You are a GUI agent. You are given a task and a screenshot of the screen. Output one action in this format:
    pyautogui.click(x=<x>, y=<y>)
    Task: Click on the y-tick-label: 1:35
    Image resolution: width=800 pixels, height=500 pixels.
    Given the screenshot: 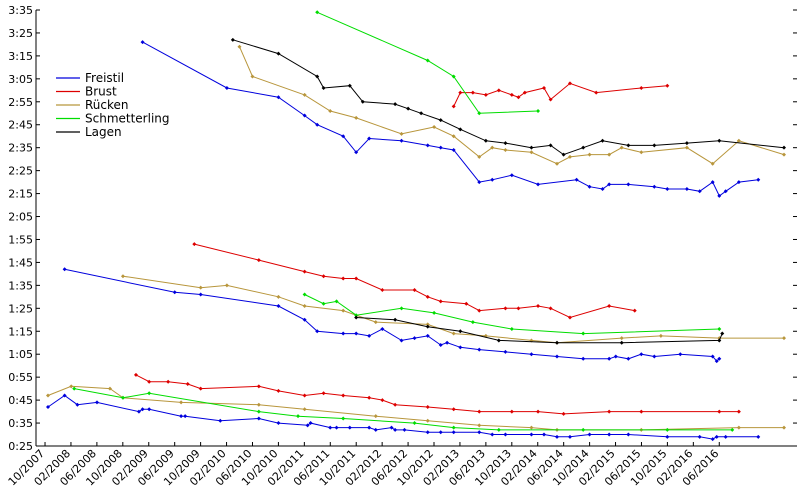 What is the action you would take?
    pyautogui.click(x=20, y=285)
    